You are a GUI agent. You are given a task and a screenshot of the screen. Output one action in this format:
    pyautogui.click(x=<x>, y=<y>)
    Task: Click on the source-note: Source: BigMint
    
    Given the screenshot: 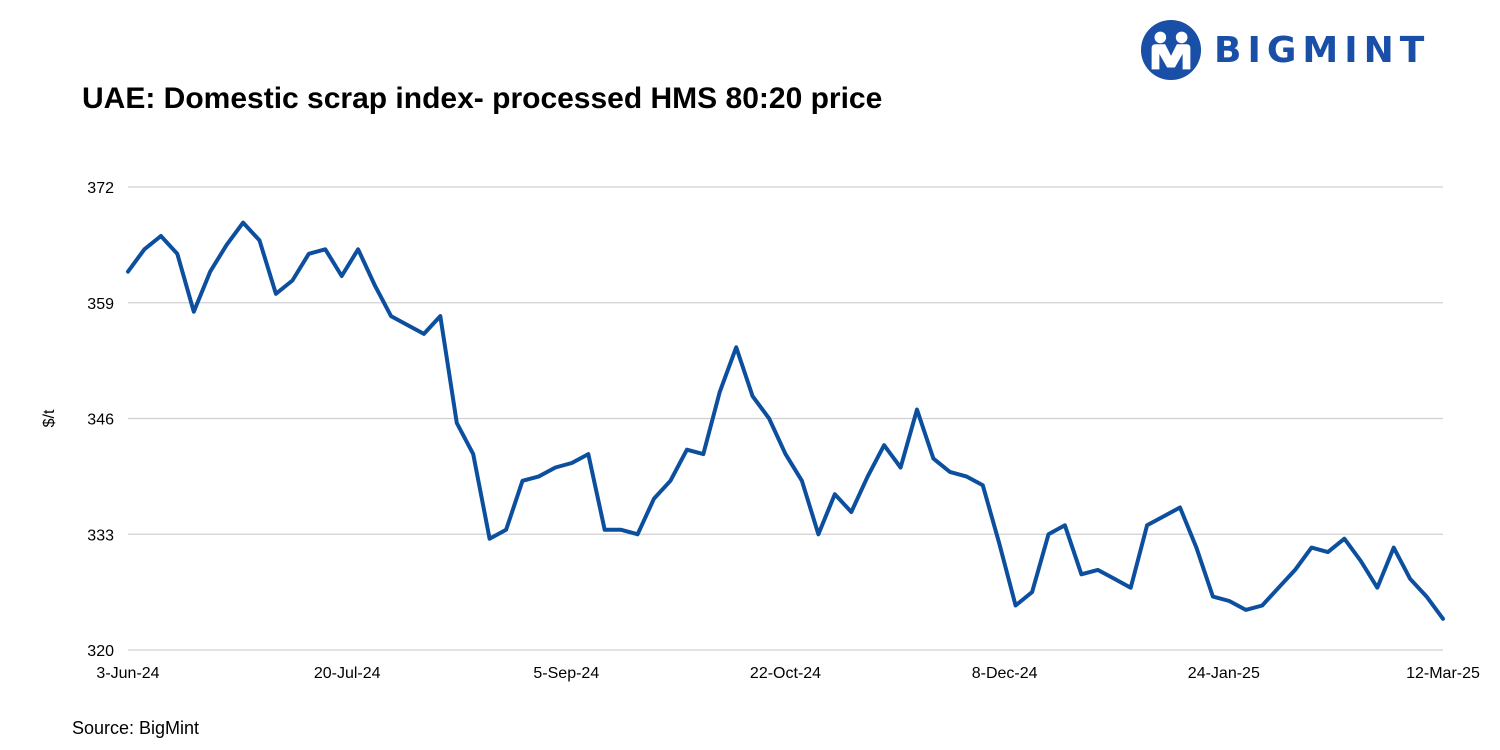 What is the action you would take?
    pyautogui.click(x=136, y=728)
    